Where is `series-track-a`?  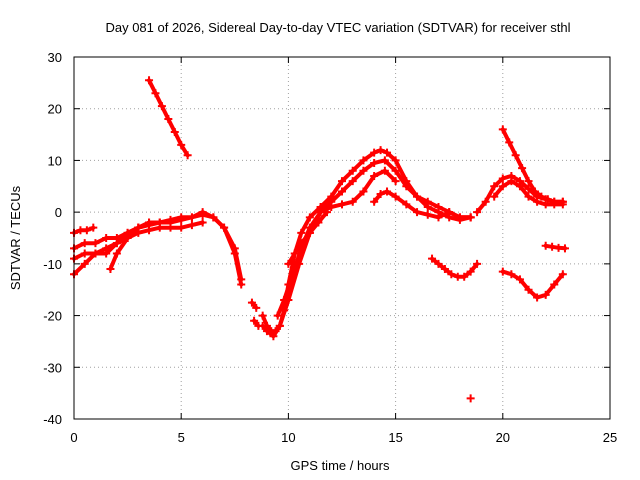 series-track-a is located at coordinates (158, 246).